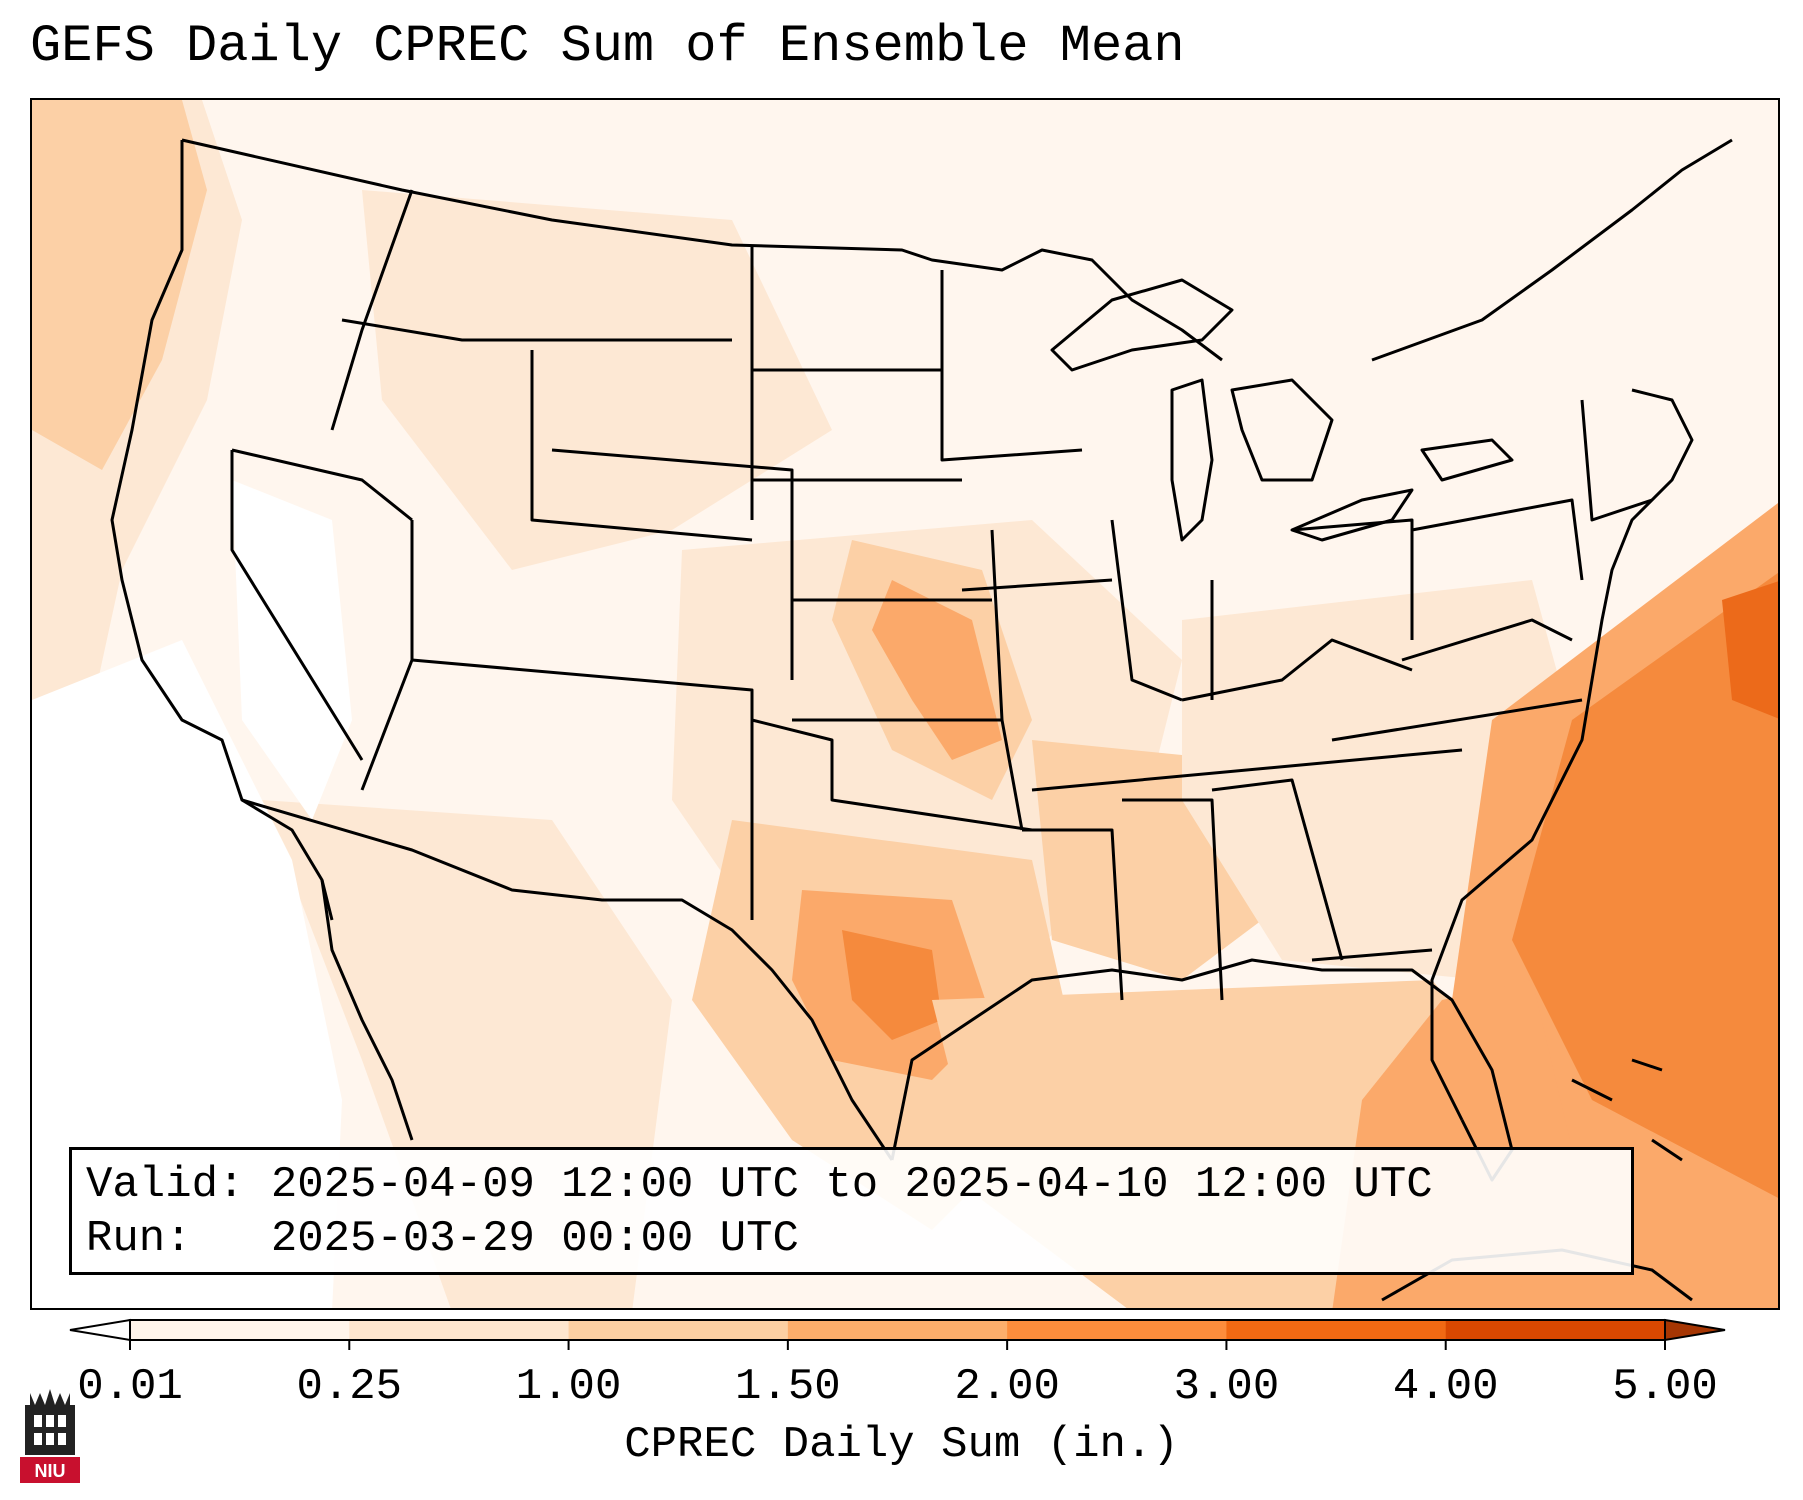  What do you see at coordinates (892, 985) in the screenshot?
I see `precip-area-texas-peak` at bounding box center [892, 985].